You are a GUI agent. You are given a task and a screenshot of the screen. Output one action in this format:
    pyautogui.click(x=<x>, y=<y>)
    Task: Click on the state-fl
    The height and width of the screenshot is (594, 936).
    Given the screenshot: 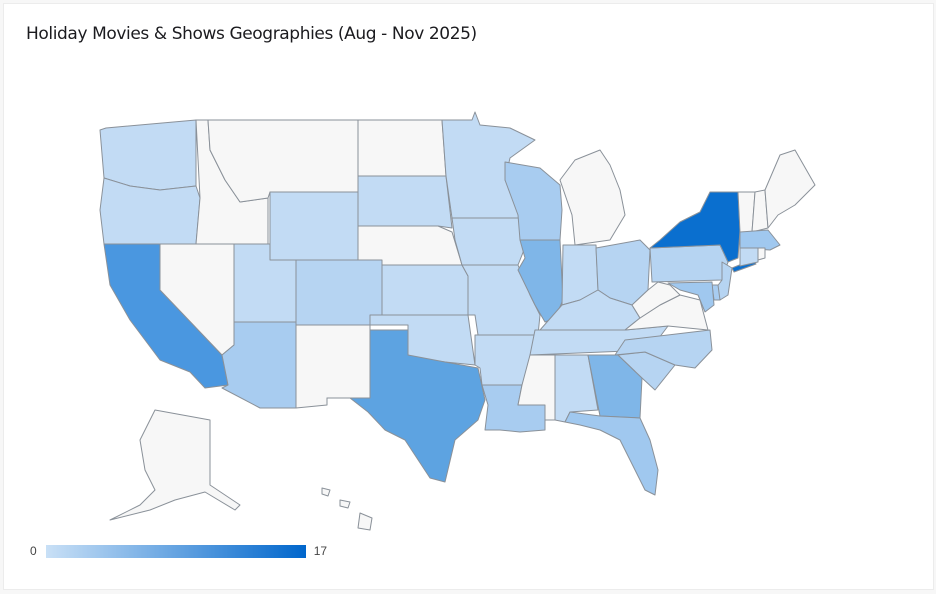 What is the action you would take?
    pyautogui.click(x=611, y=453)
    